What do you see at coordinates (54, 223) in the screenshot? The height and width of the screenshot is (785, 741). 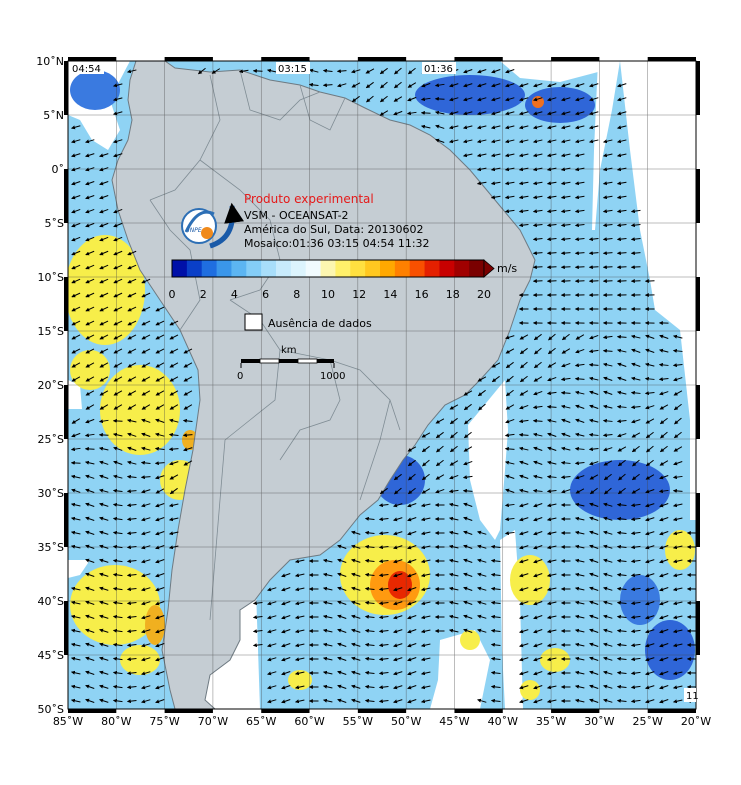 I see `lat-tick-label: 5˚S` at bounding box center [54, 223].